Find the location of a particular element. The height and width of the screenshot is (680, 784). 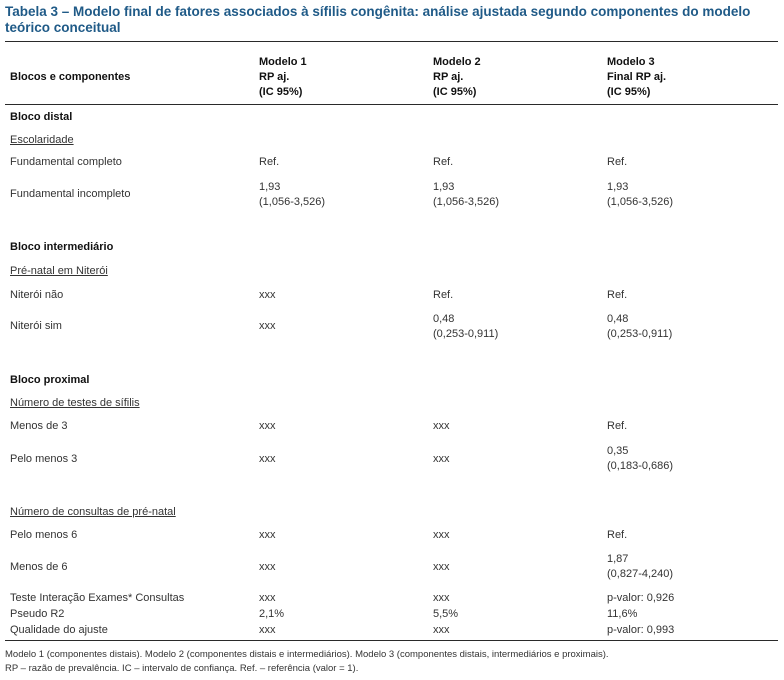

row-label: Menos de 3 is located at coordinates (39, 426).